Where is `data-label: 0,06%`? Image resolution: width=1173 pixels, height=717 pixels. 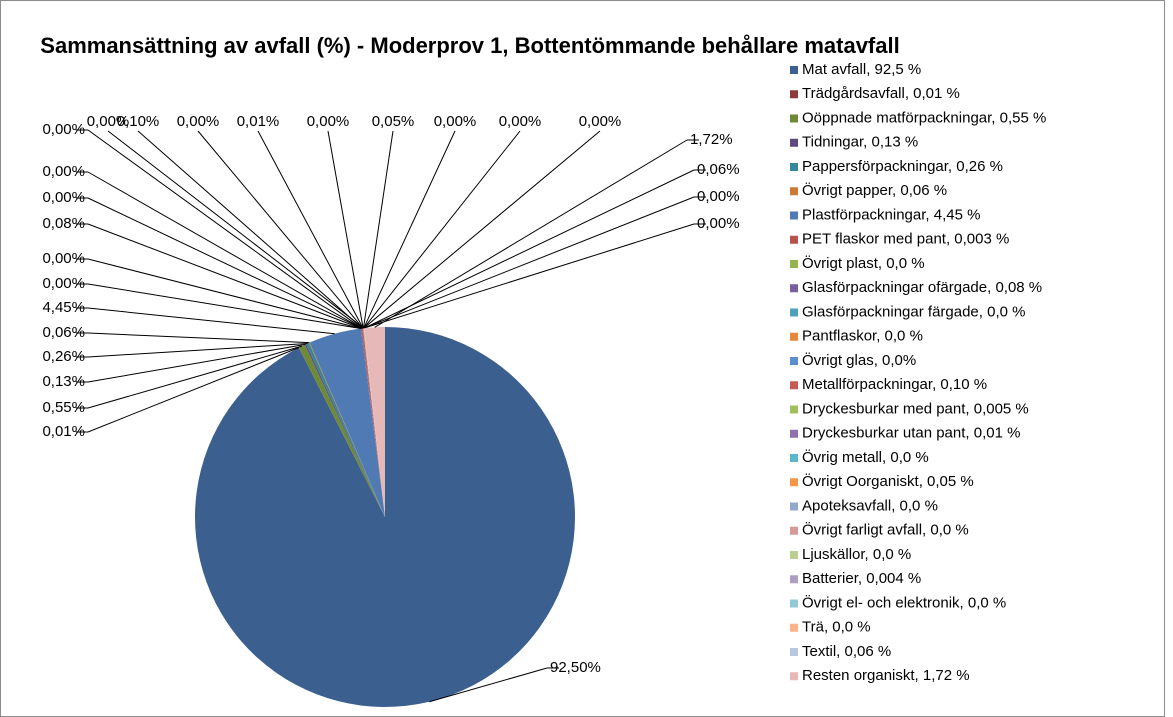 data-label: 0,06% is located at coordinates (63, 332).